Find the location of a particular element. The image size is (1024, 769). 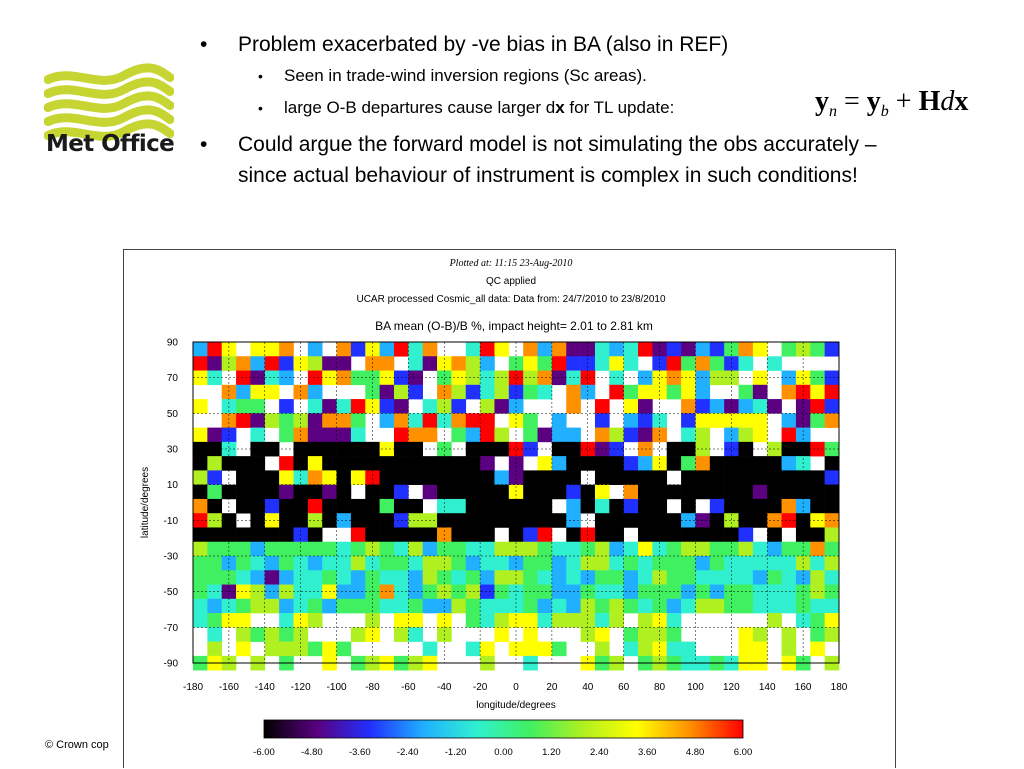

copyright-footer: © Crown cop is located at coordinates (77, 745).